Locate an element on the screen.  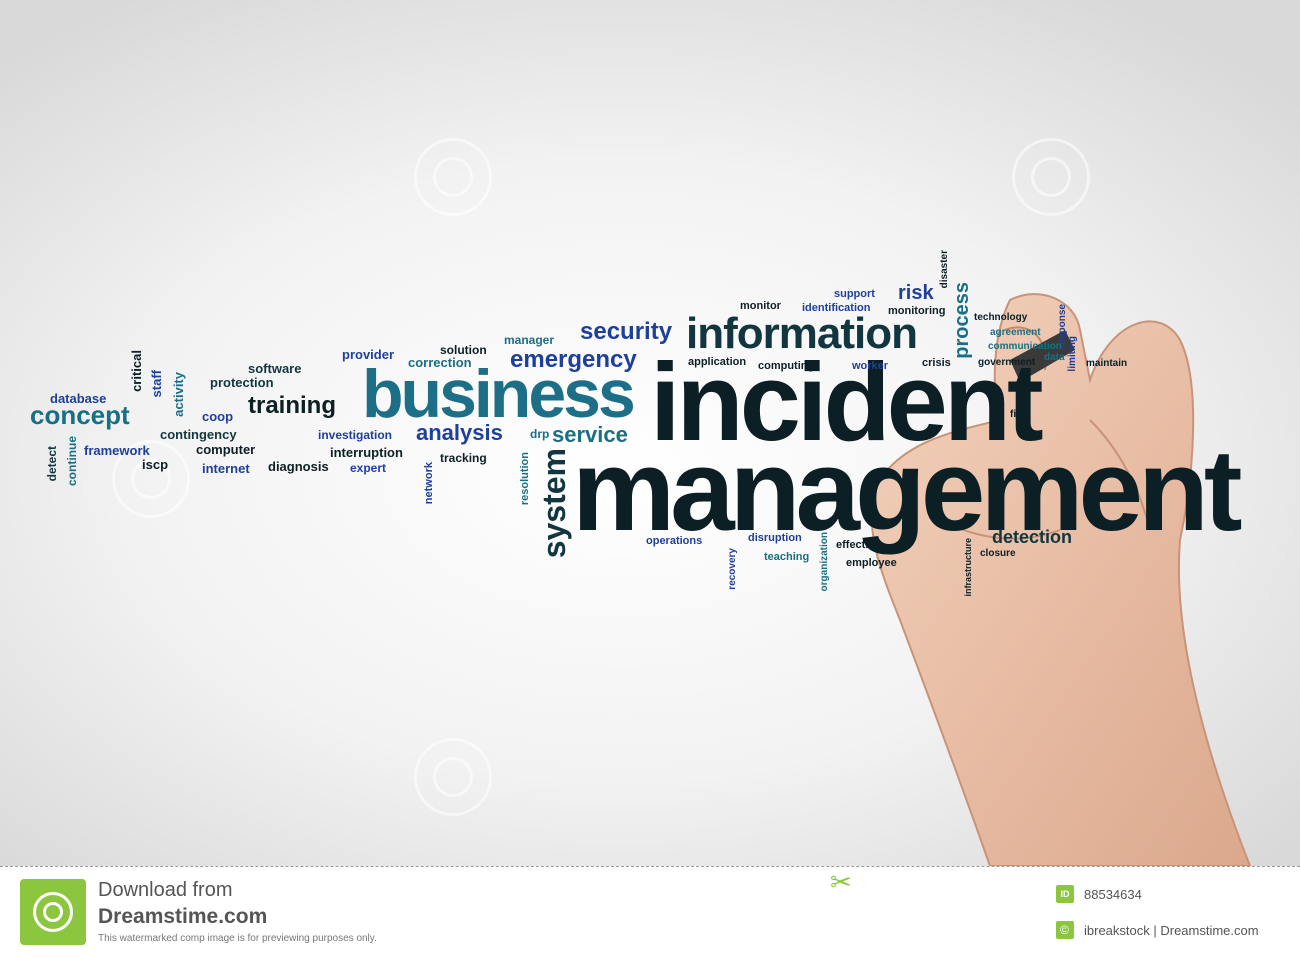
word-analysis: analysis is located at coordinates (459, 432).